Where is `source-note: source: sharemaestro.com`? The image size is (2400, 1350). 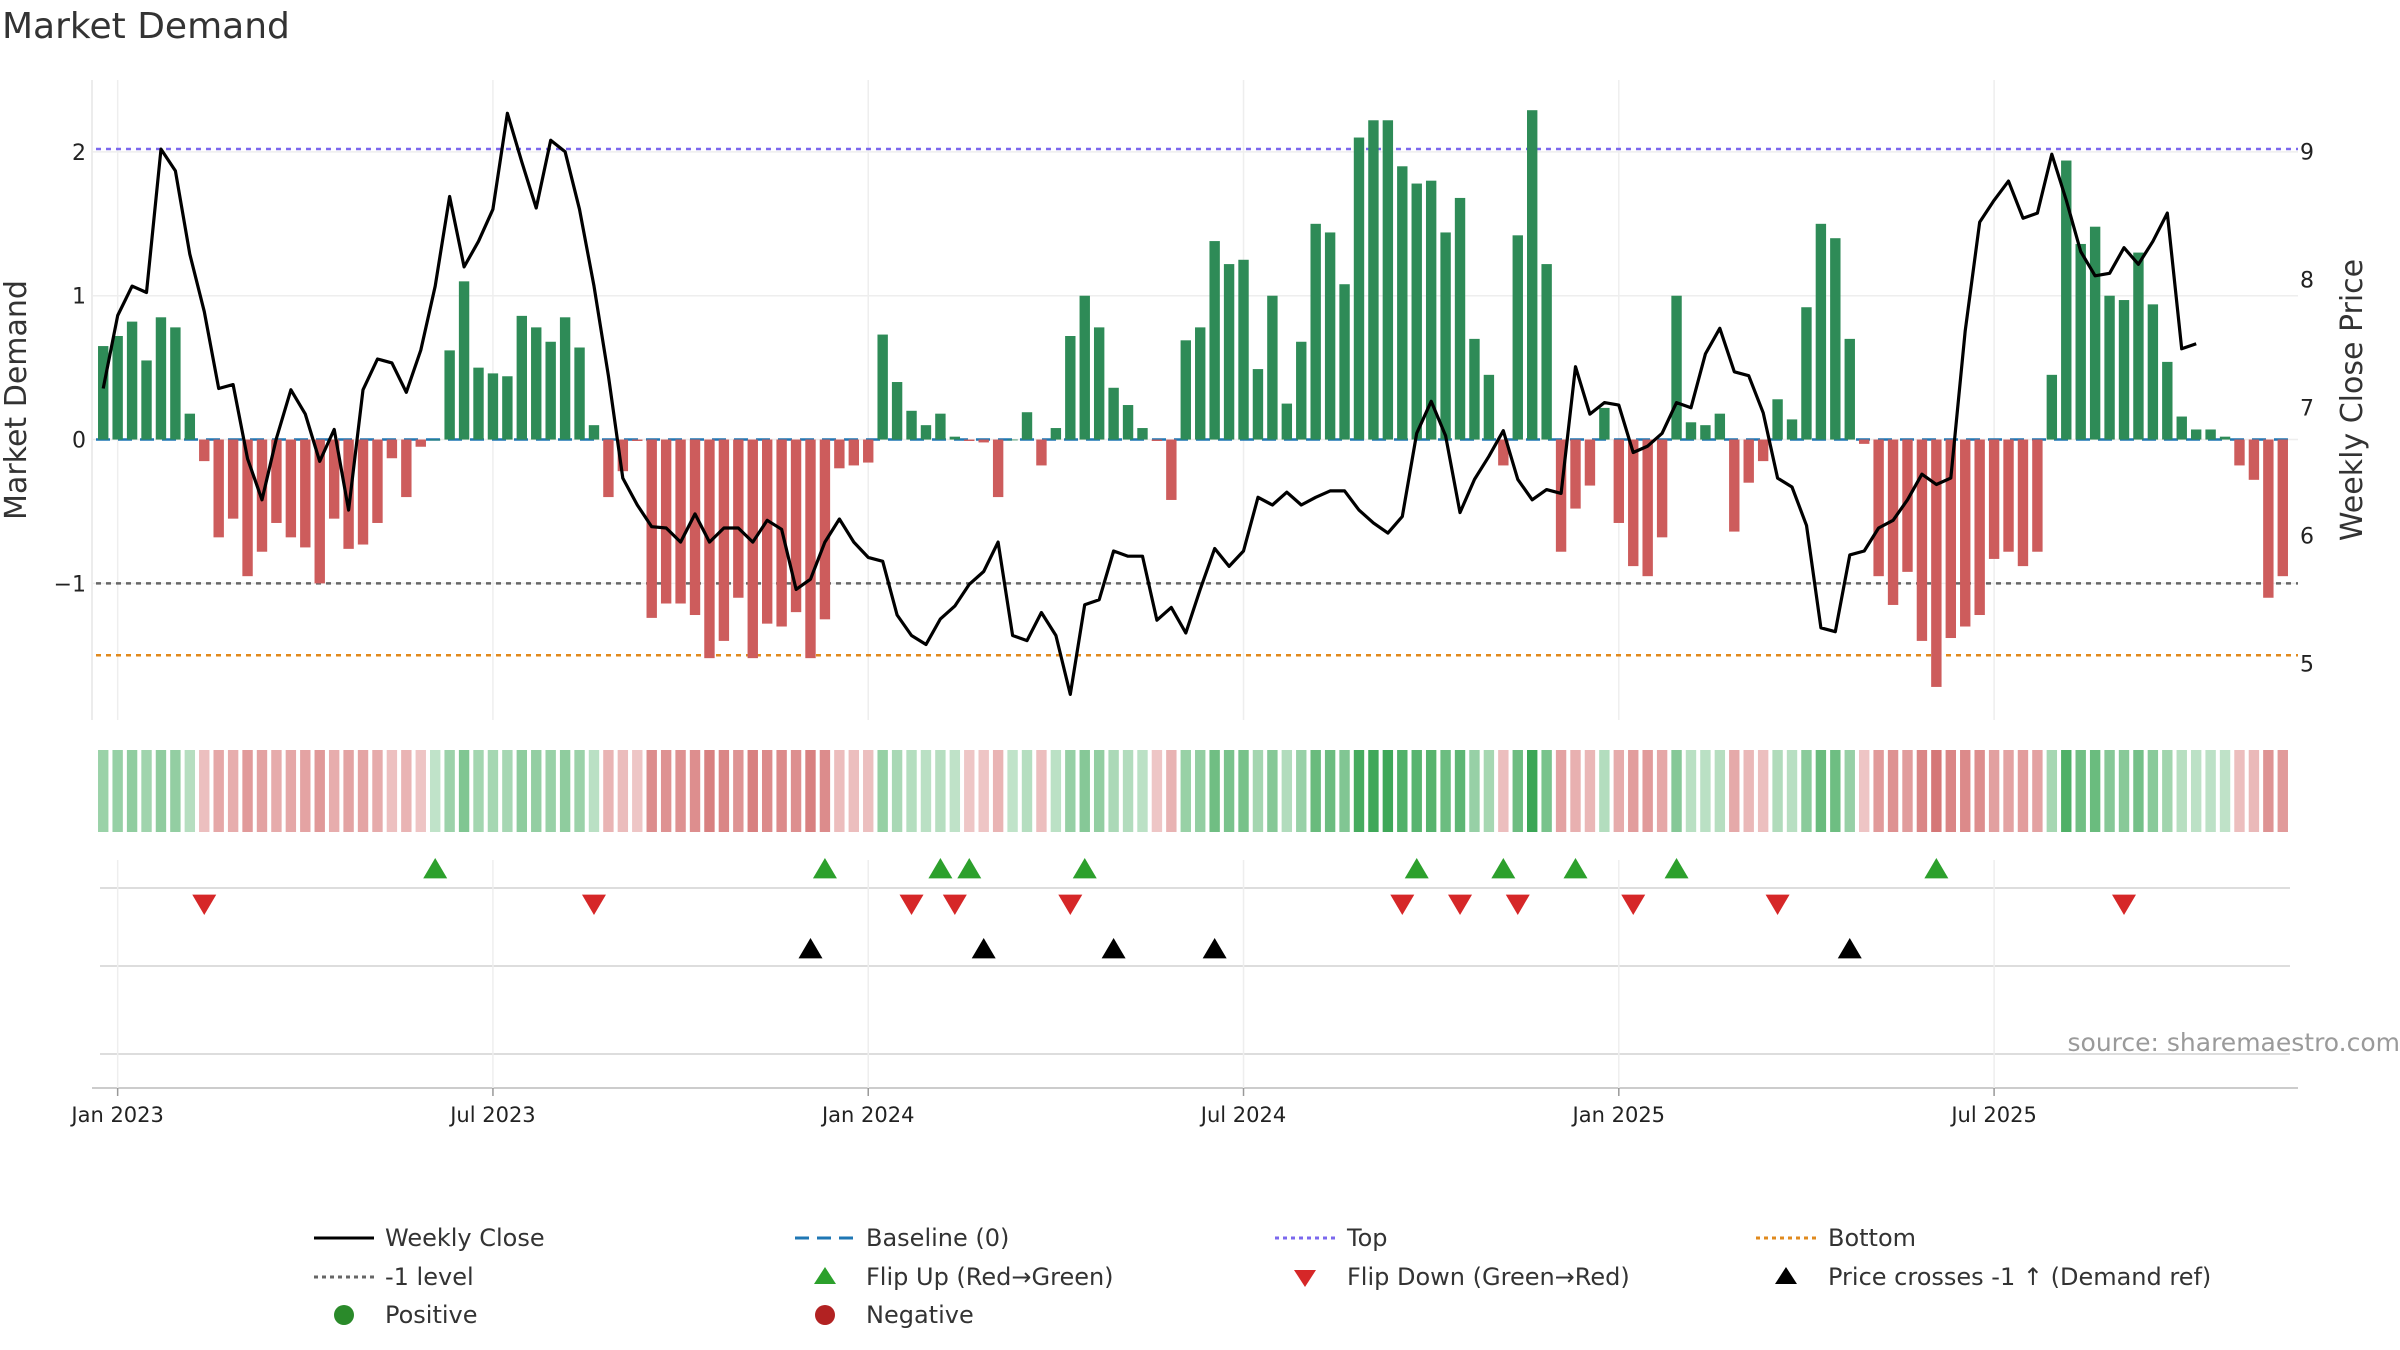
source-note: source: sharemaestro.com is located at coordinates (2234, 1042).